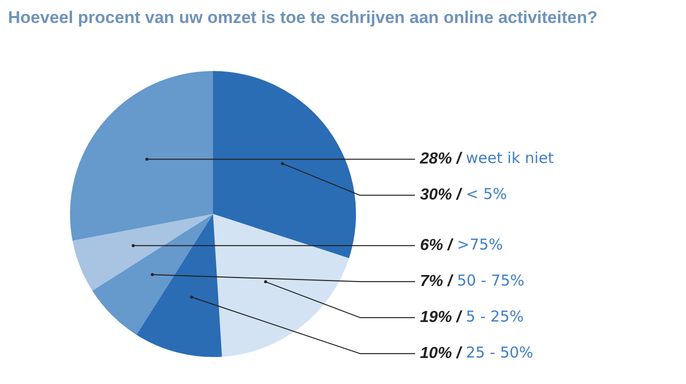  What do you see at coordinates (500, 352) in the screenshot?
I see `slice-label: 25 - 50%` at bounding box center [500, 352].